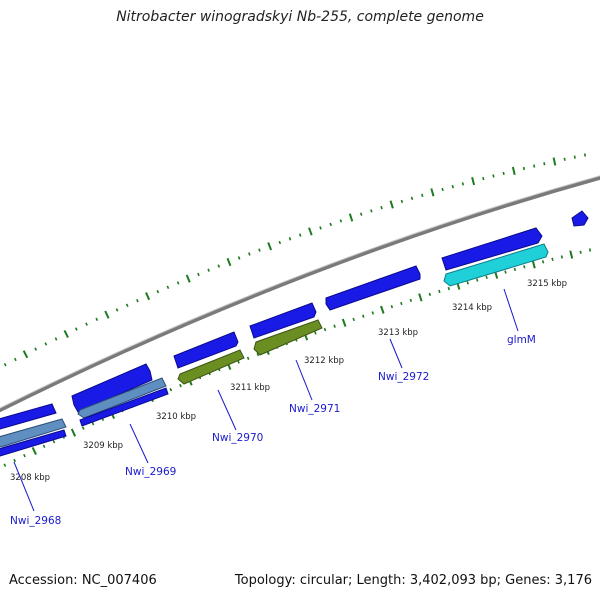  I want to click on gene-label: glmM, so click(521, 340).